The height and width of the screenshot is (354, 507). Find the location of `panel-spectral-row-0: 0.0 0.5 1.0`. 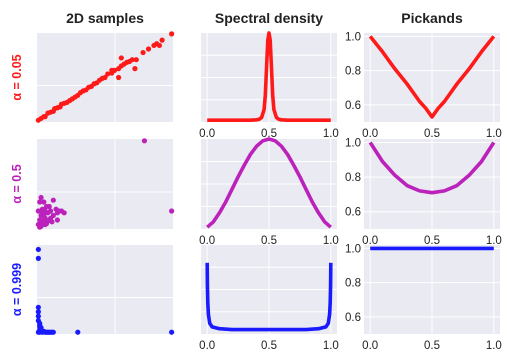

panel-spectral-row-0: 0.0 0.5 1.0 is located at coordinates (269, 85).